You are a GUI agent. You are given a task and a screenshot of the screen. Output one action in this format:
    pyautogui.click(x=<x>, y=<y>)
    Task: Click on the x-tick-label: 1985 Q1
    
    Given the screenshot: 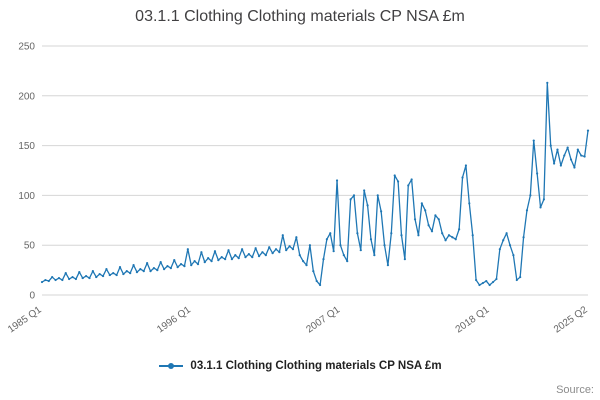 What is the action you would take?
    pyautogui.click(x=25, y=319)
    